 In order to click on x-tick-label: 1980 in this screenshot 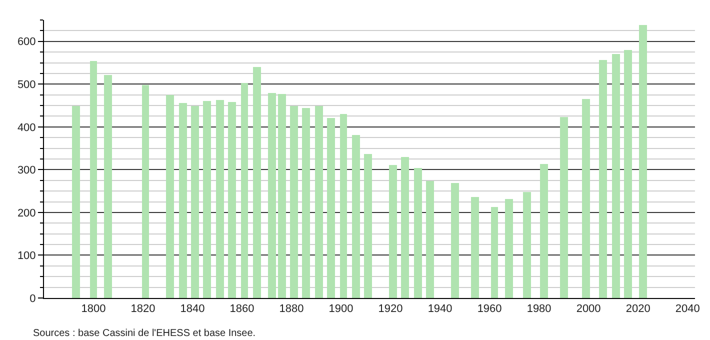, I will do `click(539, 309)`.